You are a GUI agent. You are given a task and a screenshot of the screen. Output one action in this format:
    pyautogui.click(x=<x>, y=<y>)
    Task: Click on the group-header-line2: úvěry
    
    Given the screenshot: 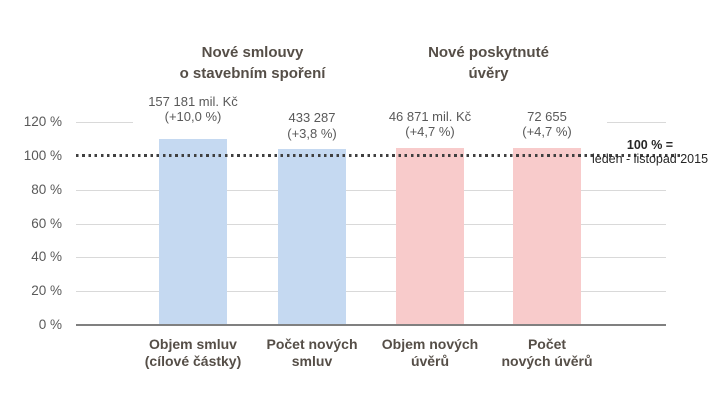 What is the action you would take?
    pyautogui.click(x=488, y=73)
    